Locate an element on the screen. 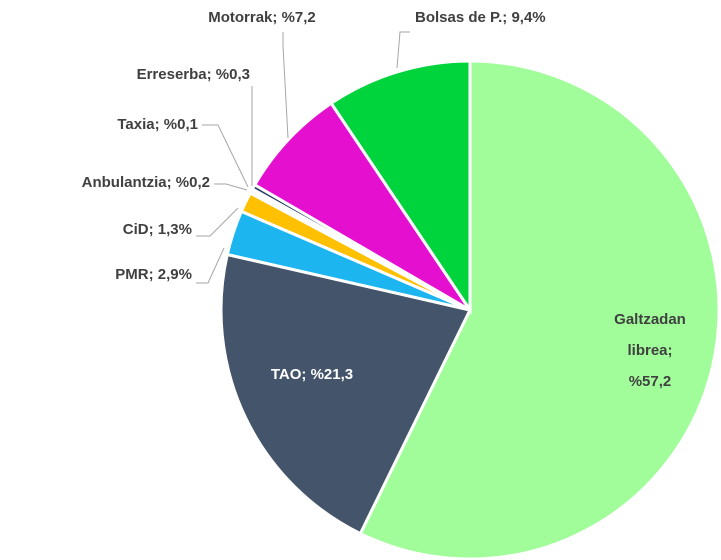 The width and height of the screenshot is (721, 560). label-value: %21,3 is located at coordinates (332, 374).